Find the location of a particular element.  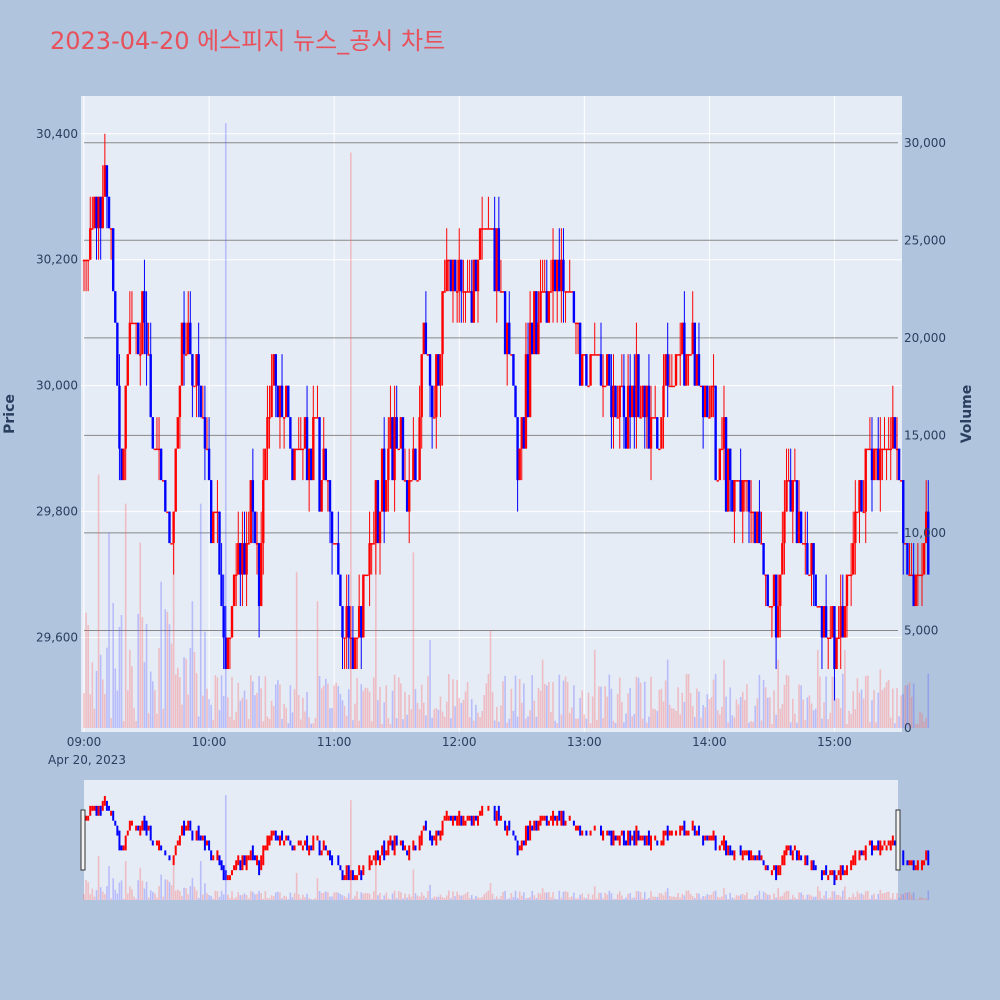

range-slider-left-handle is located at coordinates (83, 840).